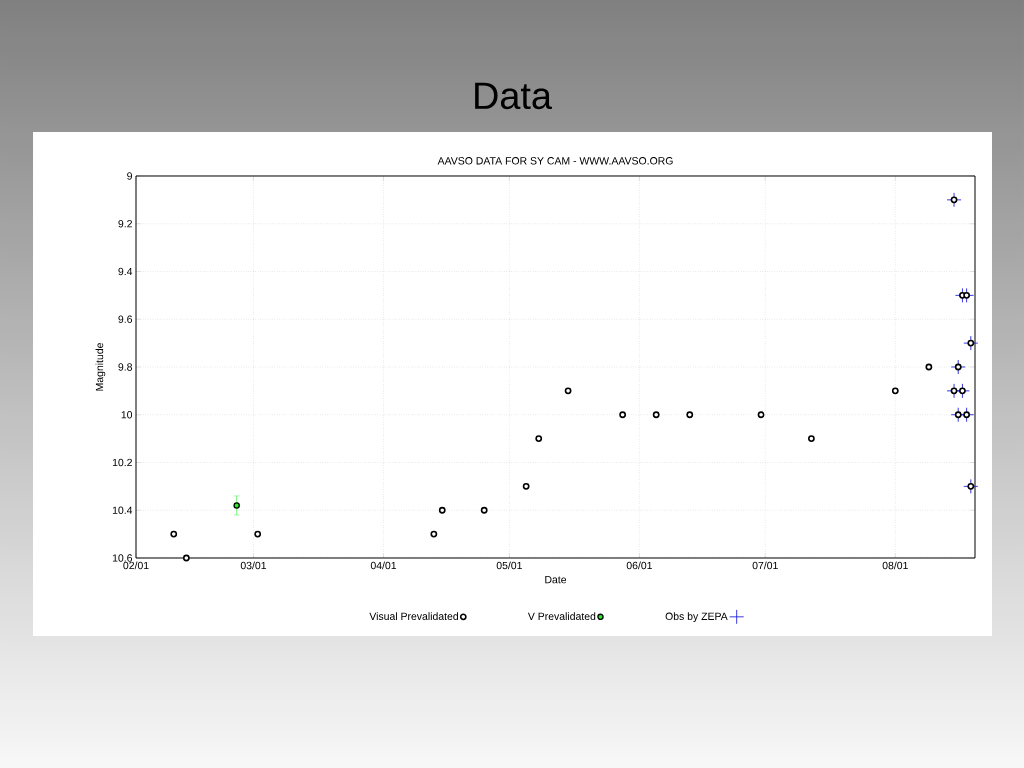  Describe the element at coordinates (513, 96) in the screenshot. I see `chart-title: Data` at that location.